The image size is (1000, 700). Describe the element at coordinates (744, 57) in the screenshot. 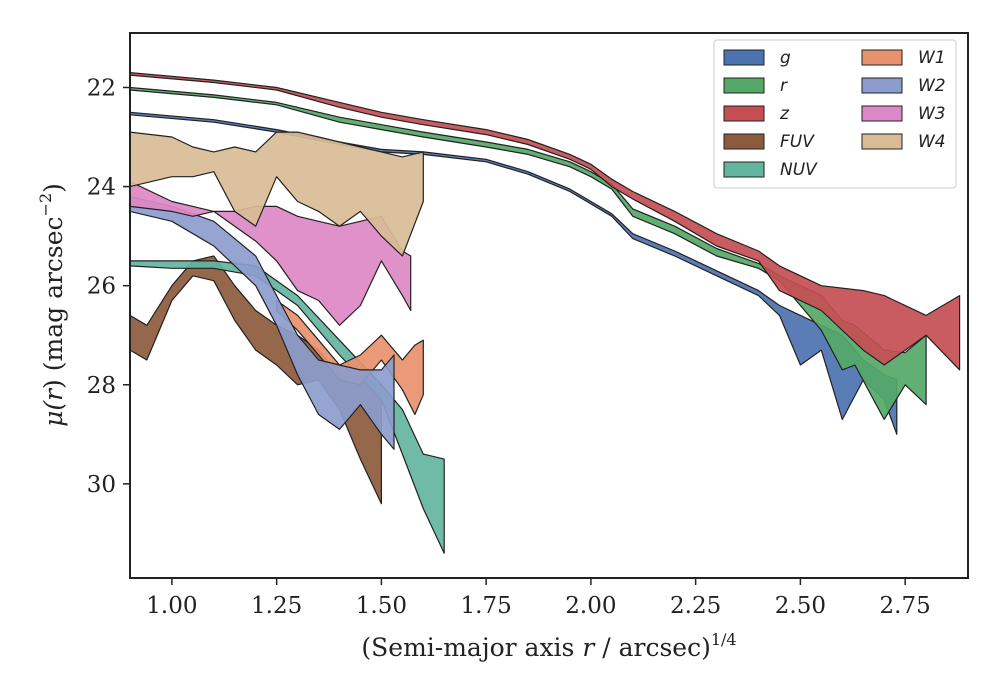

I see `legend-swatch-g` at that location.